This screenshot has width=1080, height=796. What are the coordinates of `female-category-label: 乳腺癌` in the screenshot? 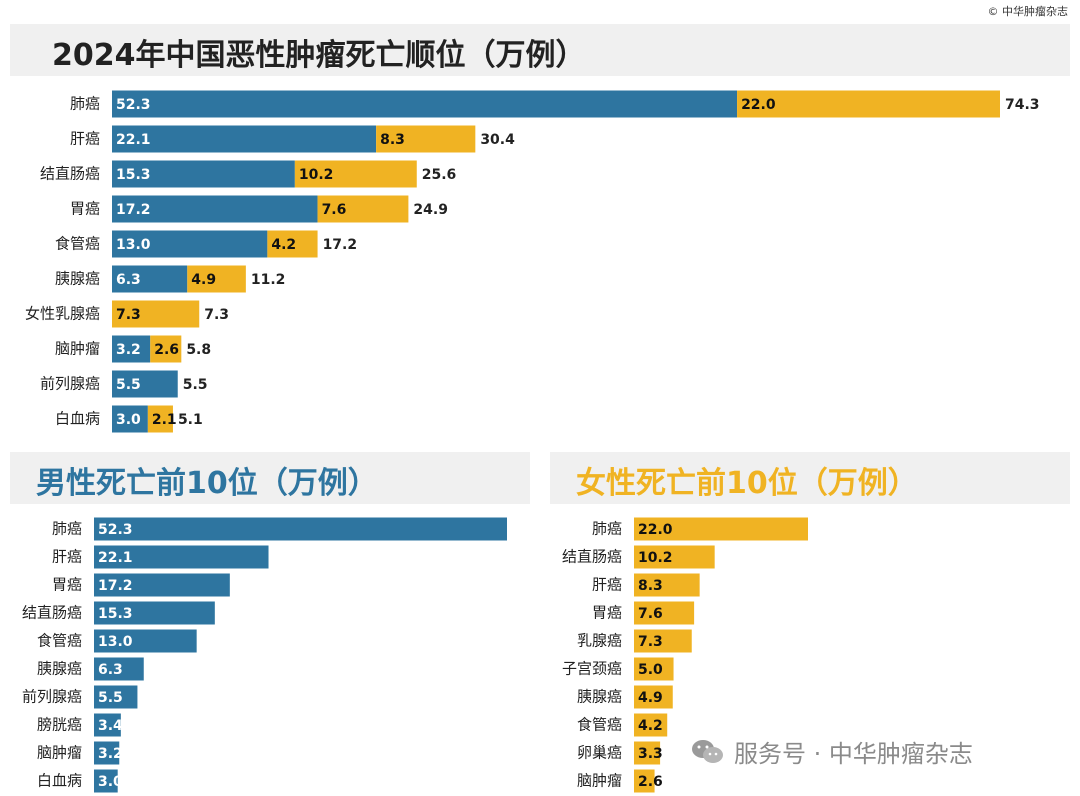 It's located at (599, 641).